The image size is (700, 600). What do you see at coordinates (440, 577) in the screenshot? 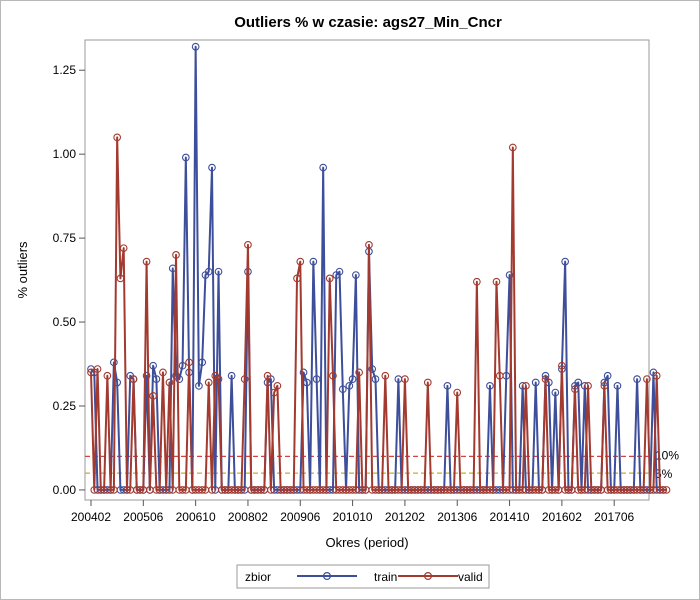
I see `legend-item-valid: valid` at bounding box center [440, 577].